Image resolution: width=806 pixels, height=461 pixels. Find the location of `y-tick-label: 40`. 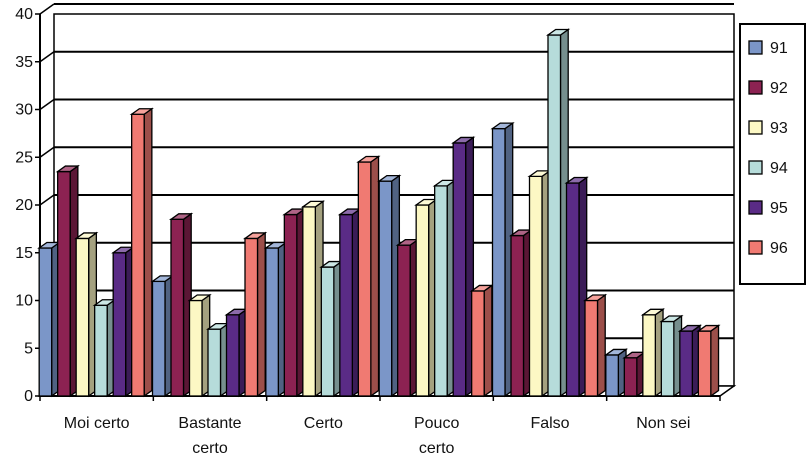

y-tick-label: 40 is located at coordinates (24, 14).